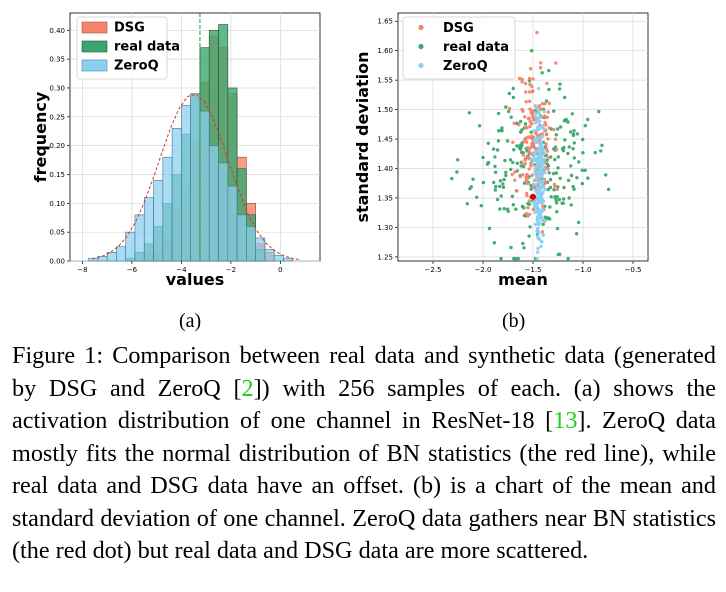 Image resolution: width=726 pixels, height=592 pixels. Describe the element at coordinates (129, 28) in the screenshot. I see `legend-label-dsg: DSG` at that location.